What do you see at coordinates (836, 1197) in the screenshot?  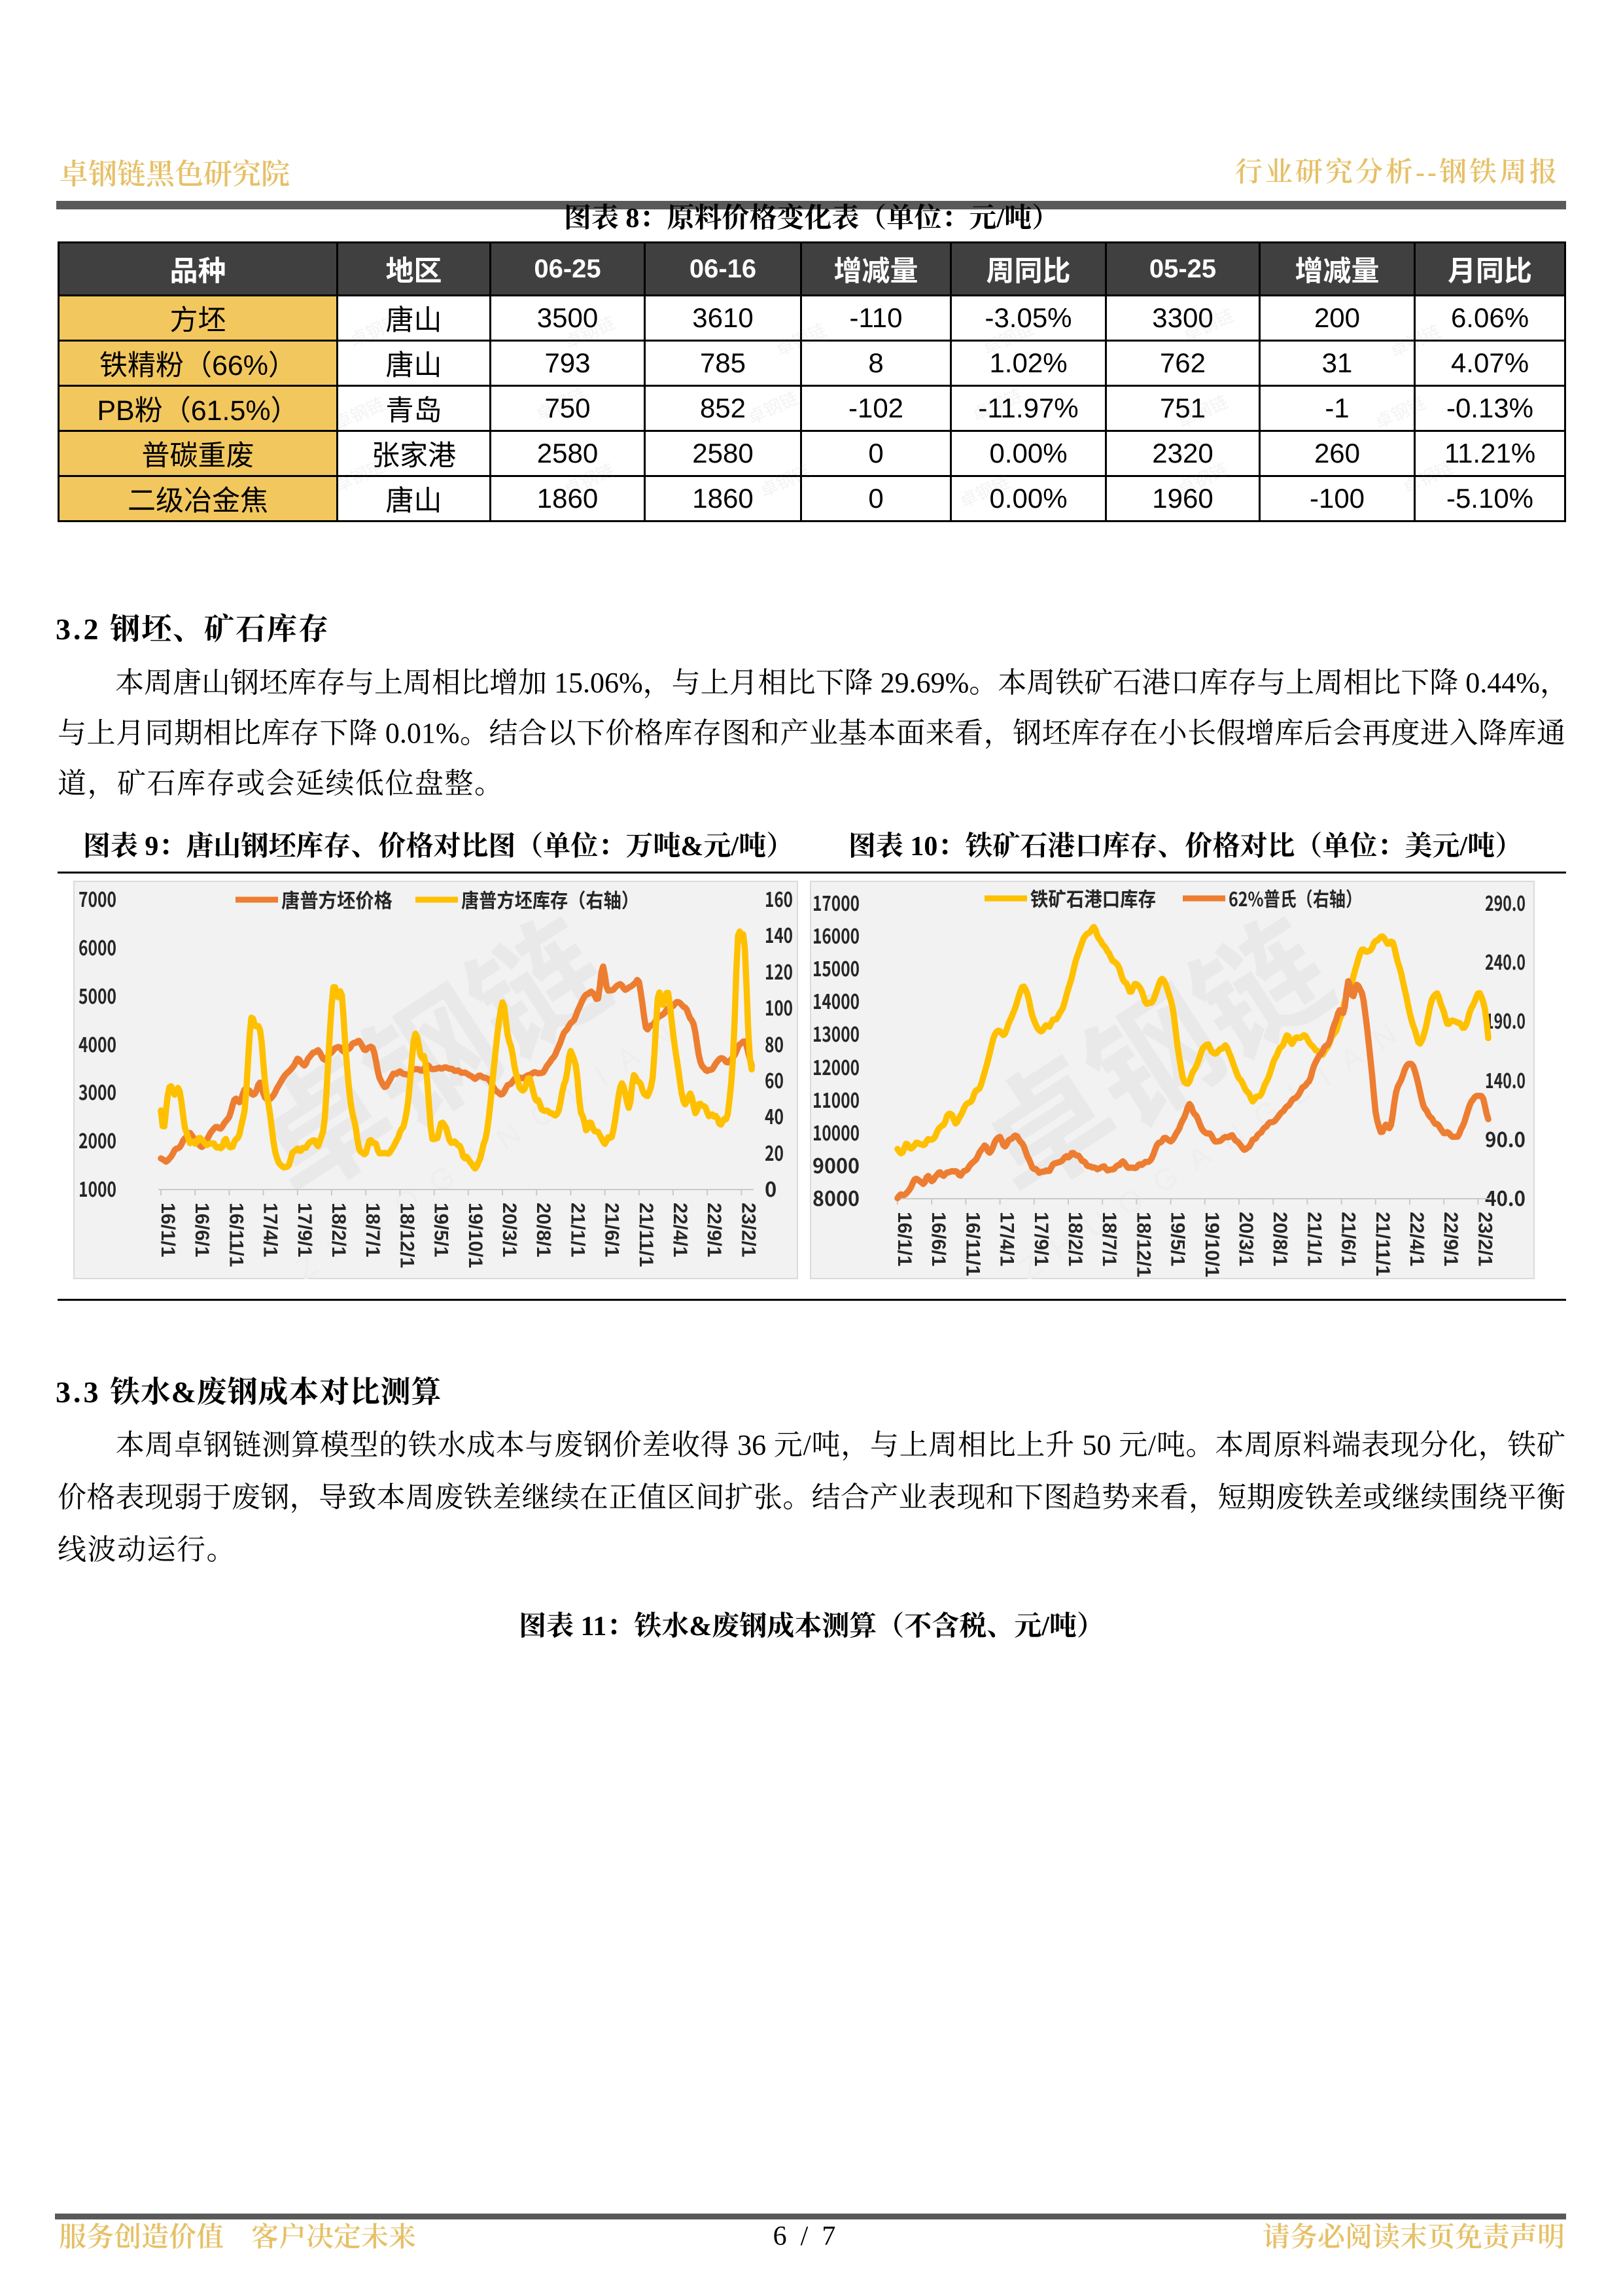 I see `svg-text: 8000` at bounding box center [836, 1197].